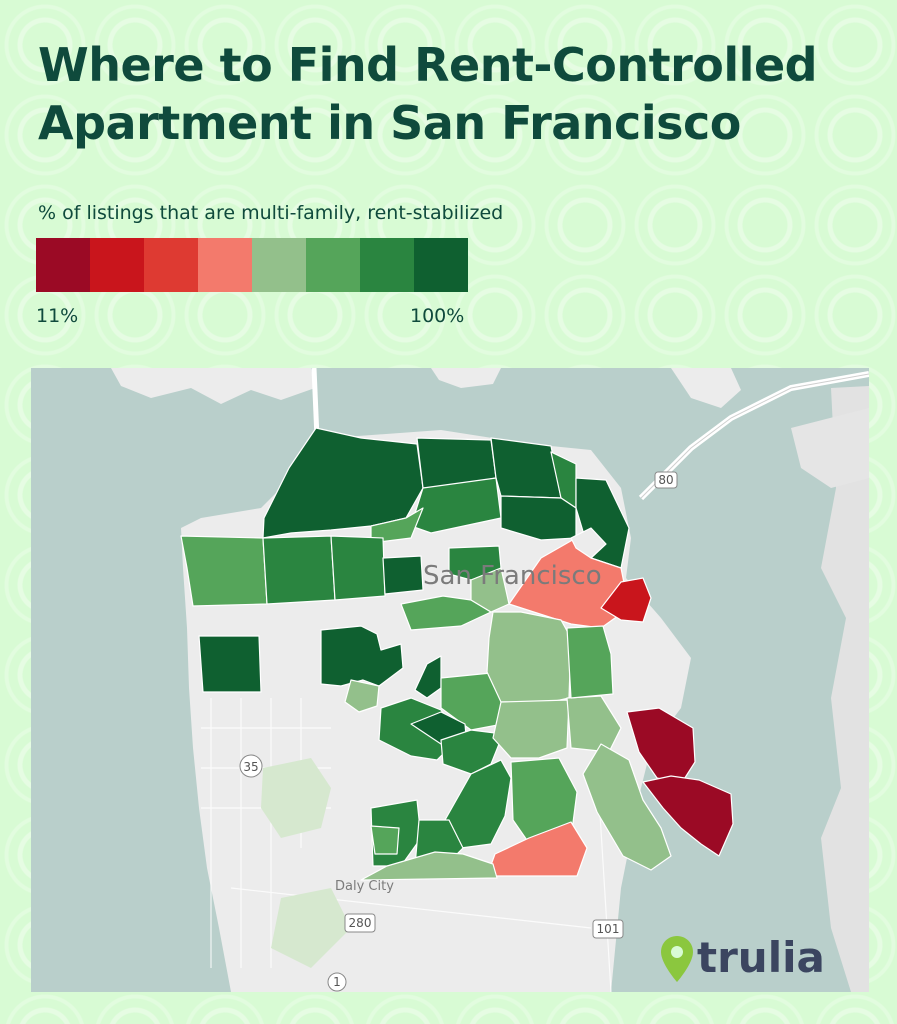 The width and height of the screenshot is (897, 1024). Describe the element at coordinates (626, 600) in the screenshot. I see `neighborhood-rincon-hill` at that location.